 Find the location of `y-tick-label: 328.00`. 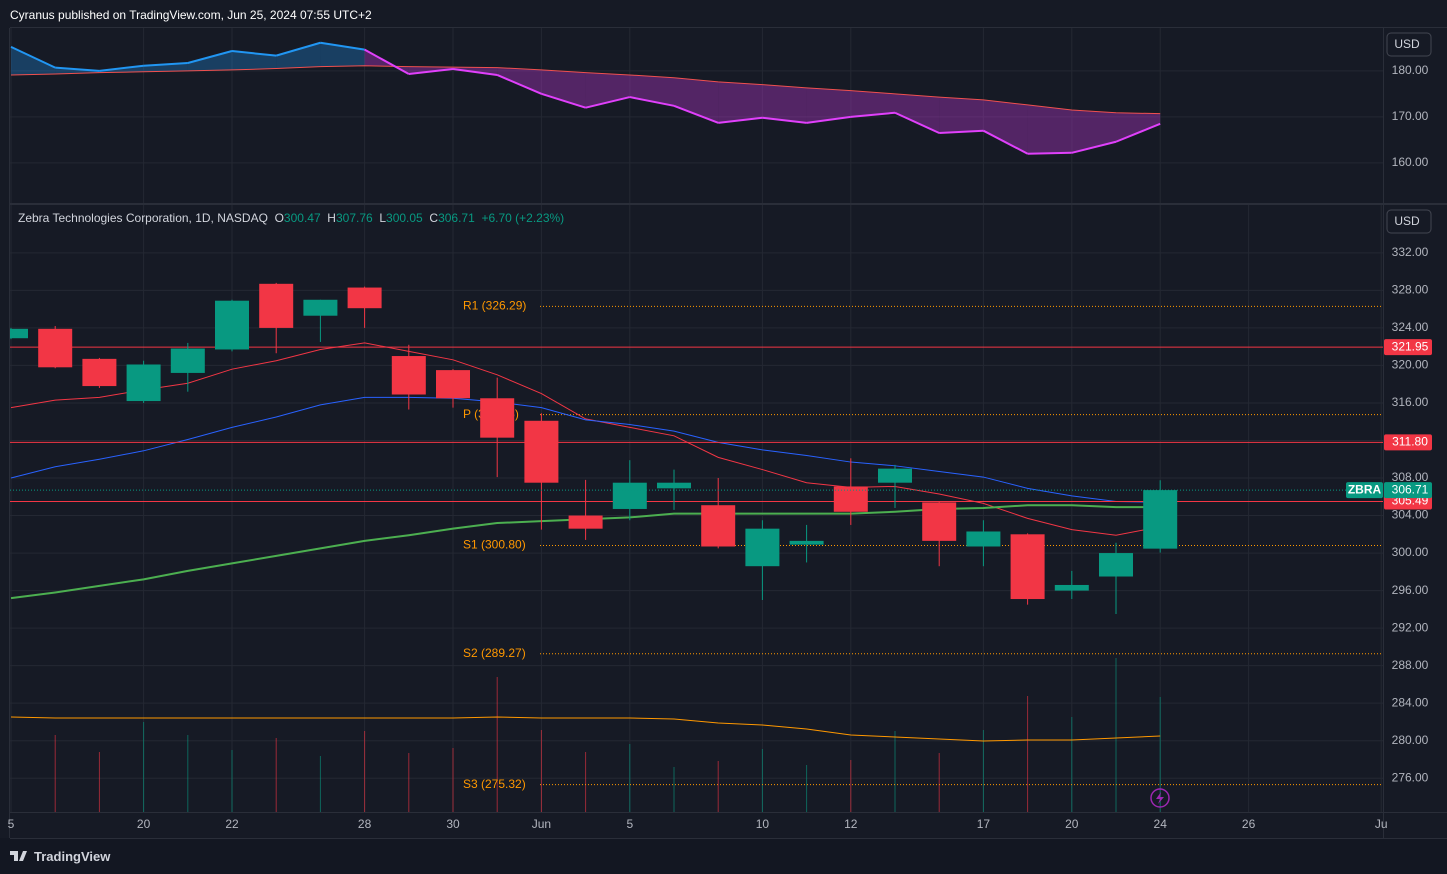

y-tick-label: 328.00 is located at coordinates (1410, 290).